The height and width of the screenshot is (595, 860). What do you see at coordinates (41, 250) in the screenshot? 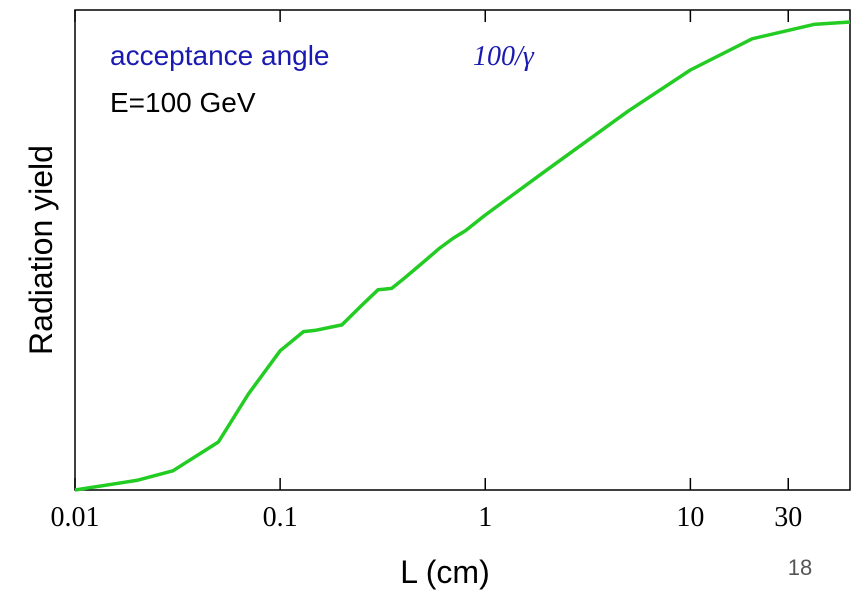
I see `y-axis-label: Radiation yield` at bounding box center [41, 250].